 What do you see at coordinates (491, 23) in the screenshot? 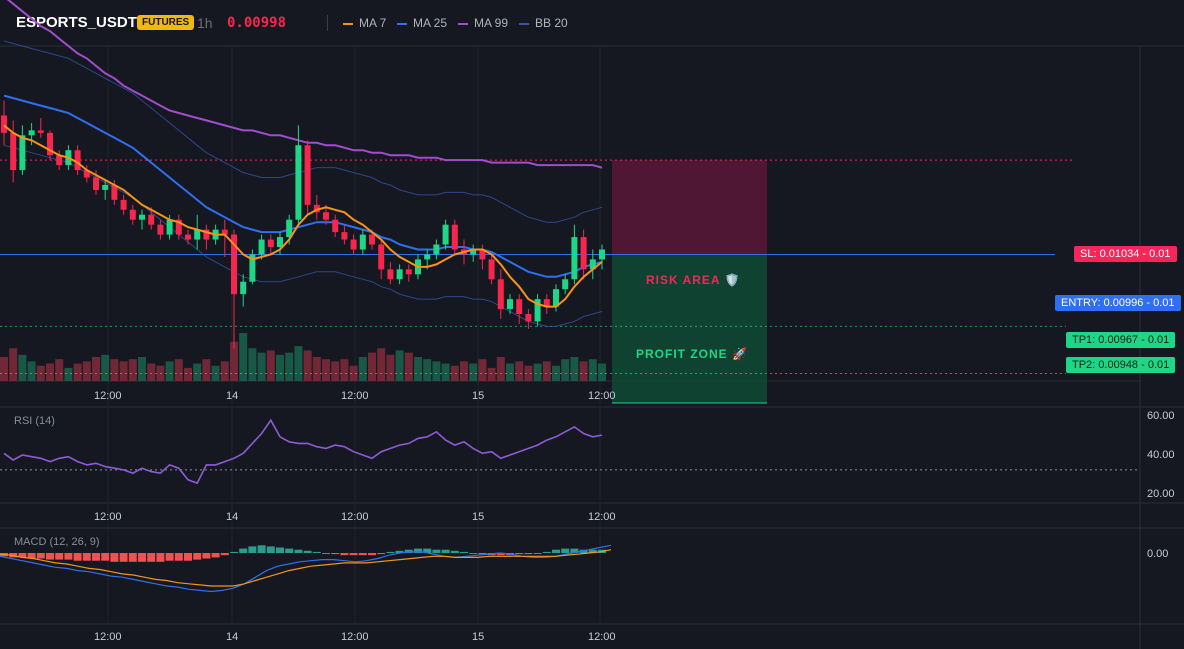
I see `legend-ma99-label: MA 99` at bounding box center [491, 23].